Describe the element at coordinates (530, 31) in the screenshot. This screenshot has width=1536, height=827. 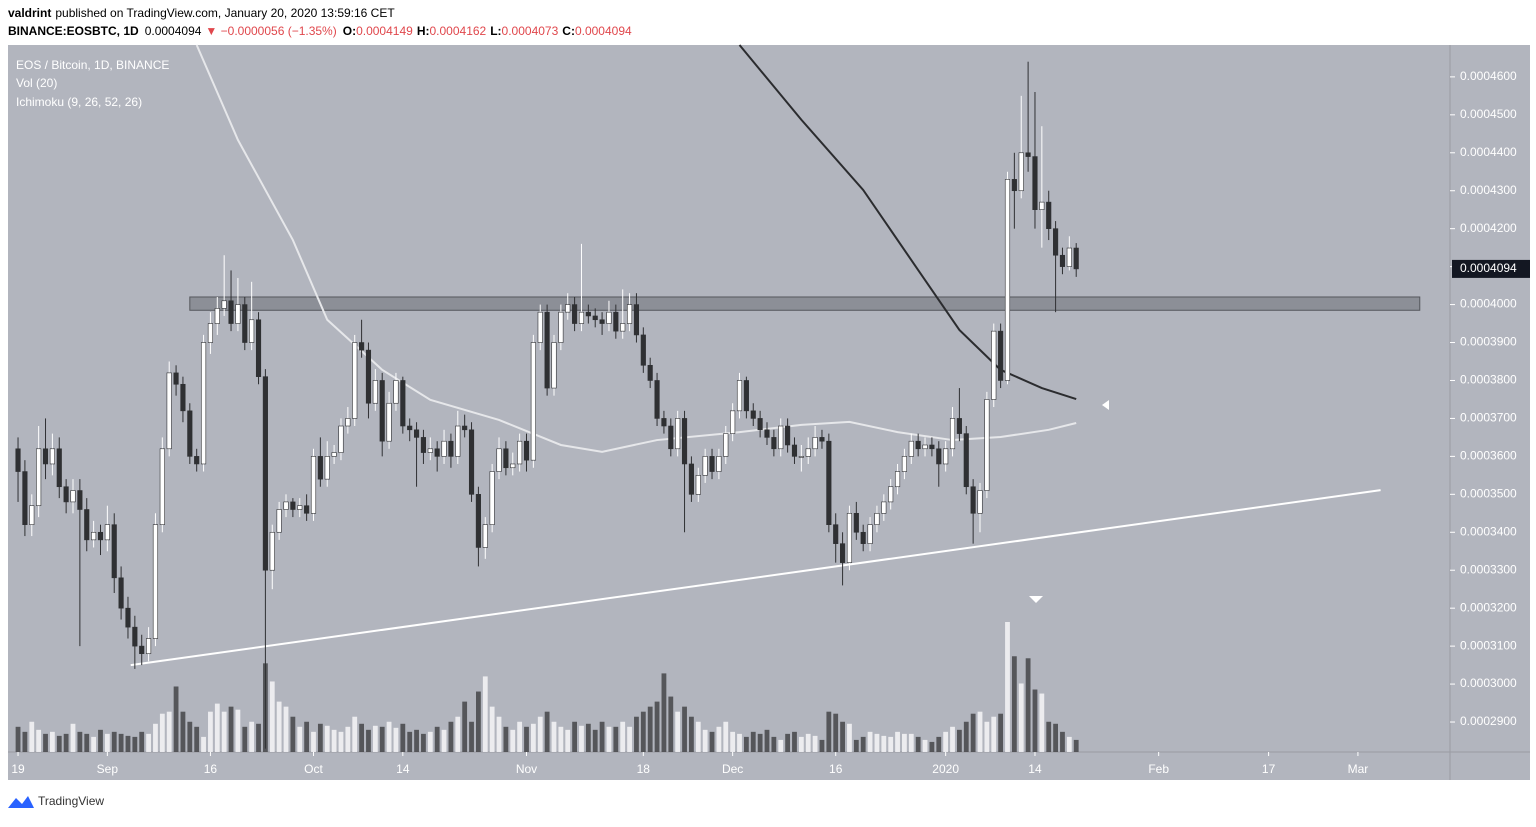
I see `low: 0.0004073` at that location.